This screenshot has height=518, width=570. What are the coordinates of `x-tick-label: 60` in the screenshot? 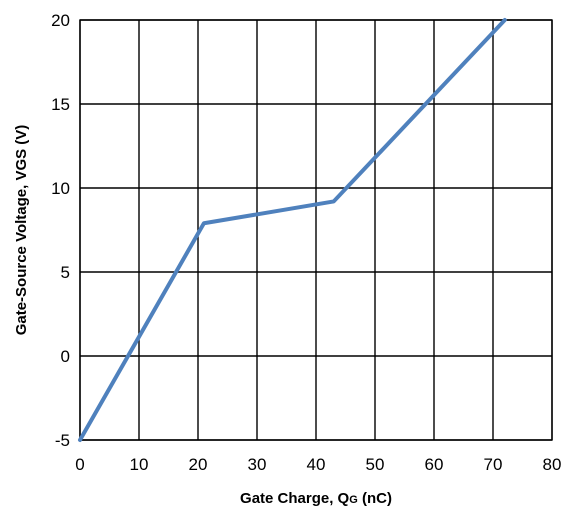 It's located at (434, 464).